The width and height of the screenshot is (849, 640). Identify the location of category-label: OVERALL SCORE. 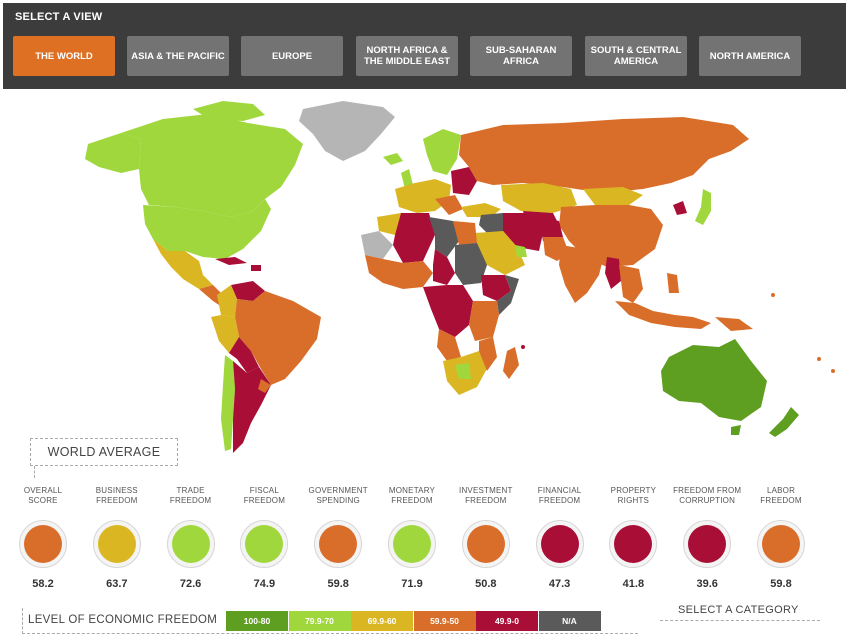
(43, 495).